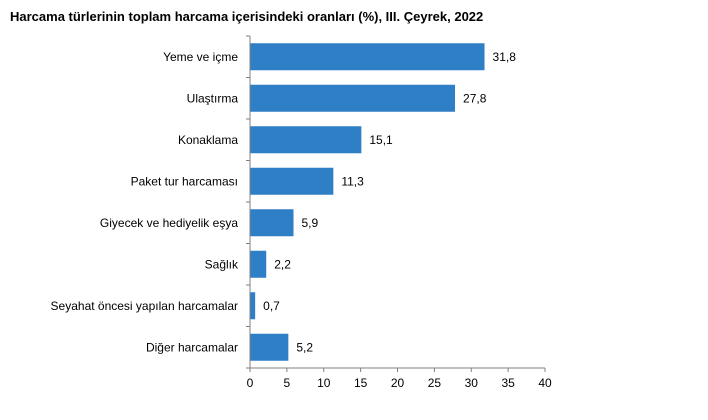 The width and height of the screenshot is (708, 420). What do you see at coordinates (352, 181) in the screenshot?
I see `value-label: 11,3` at bounding box center [352, 181].